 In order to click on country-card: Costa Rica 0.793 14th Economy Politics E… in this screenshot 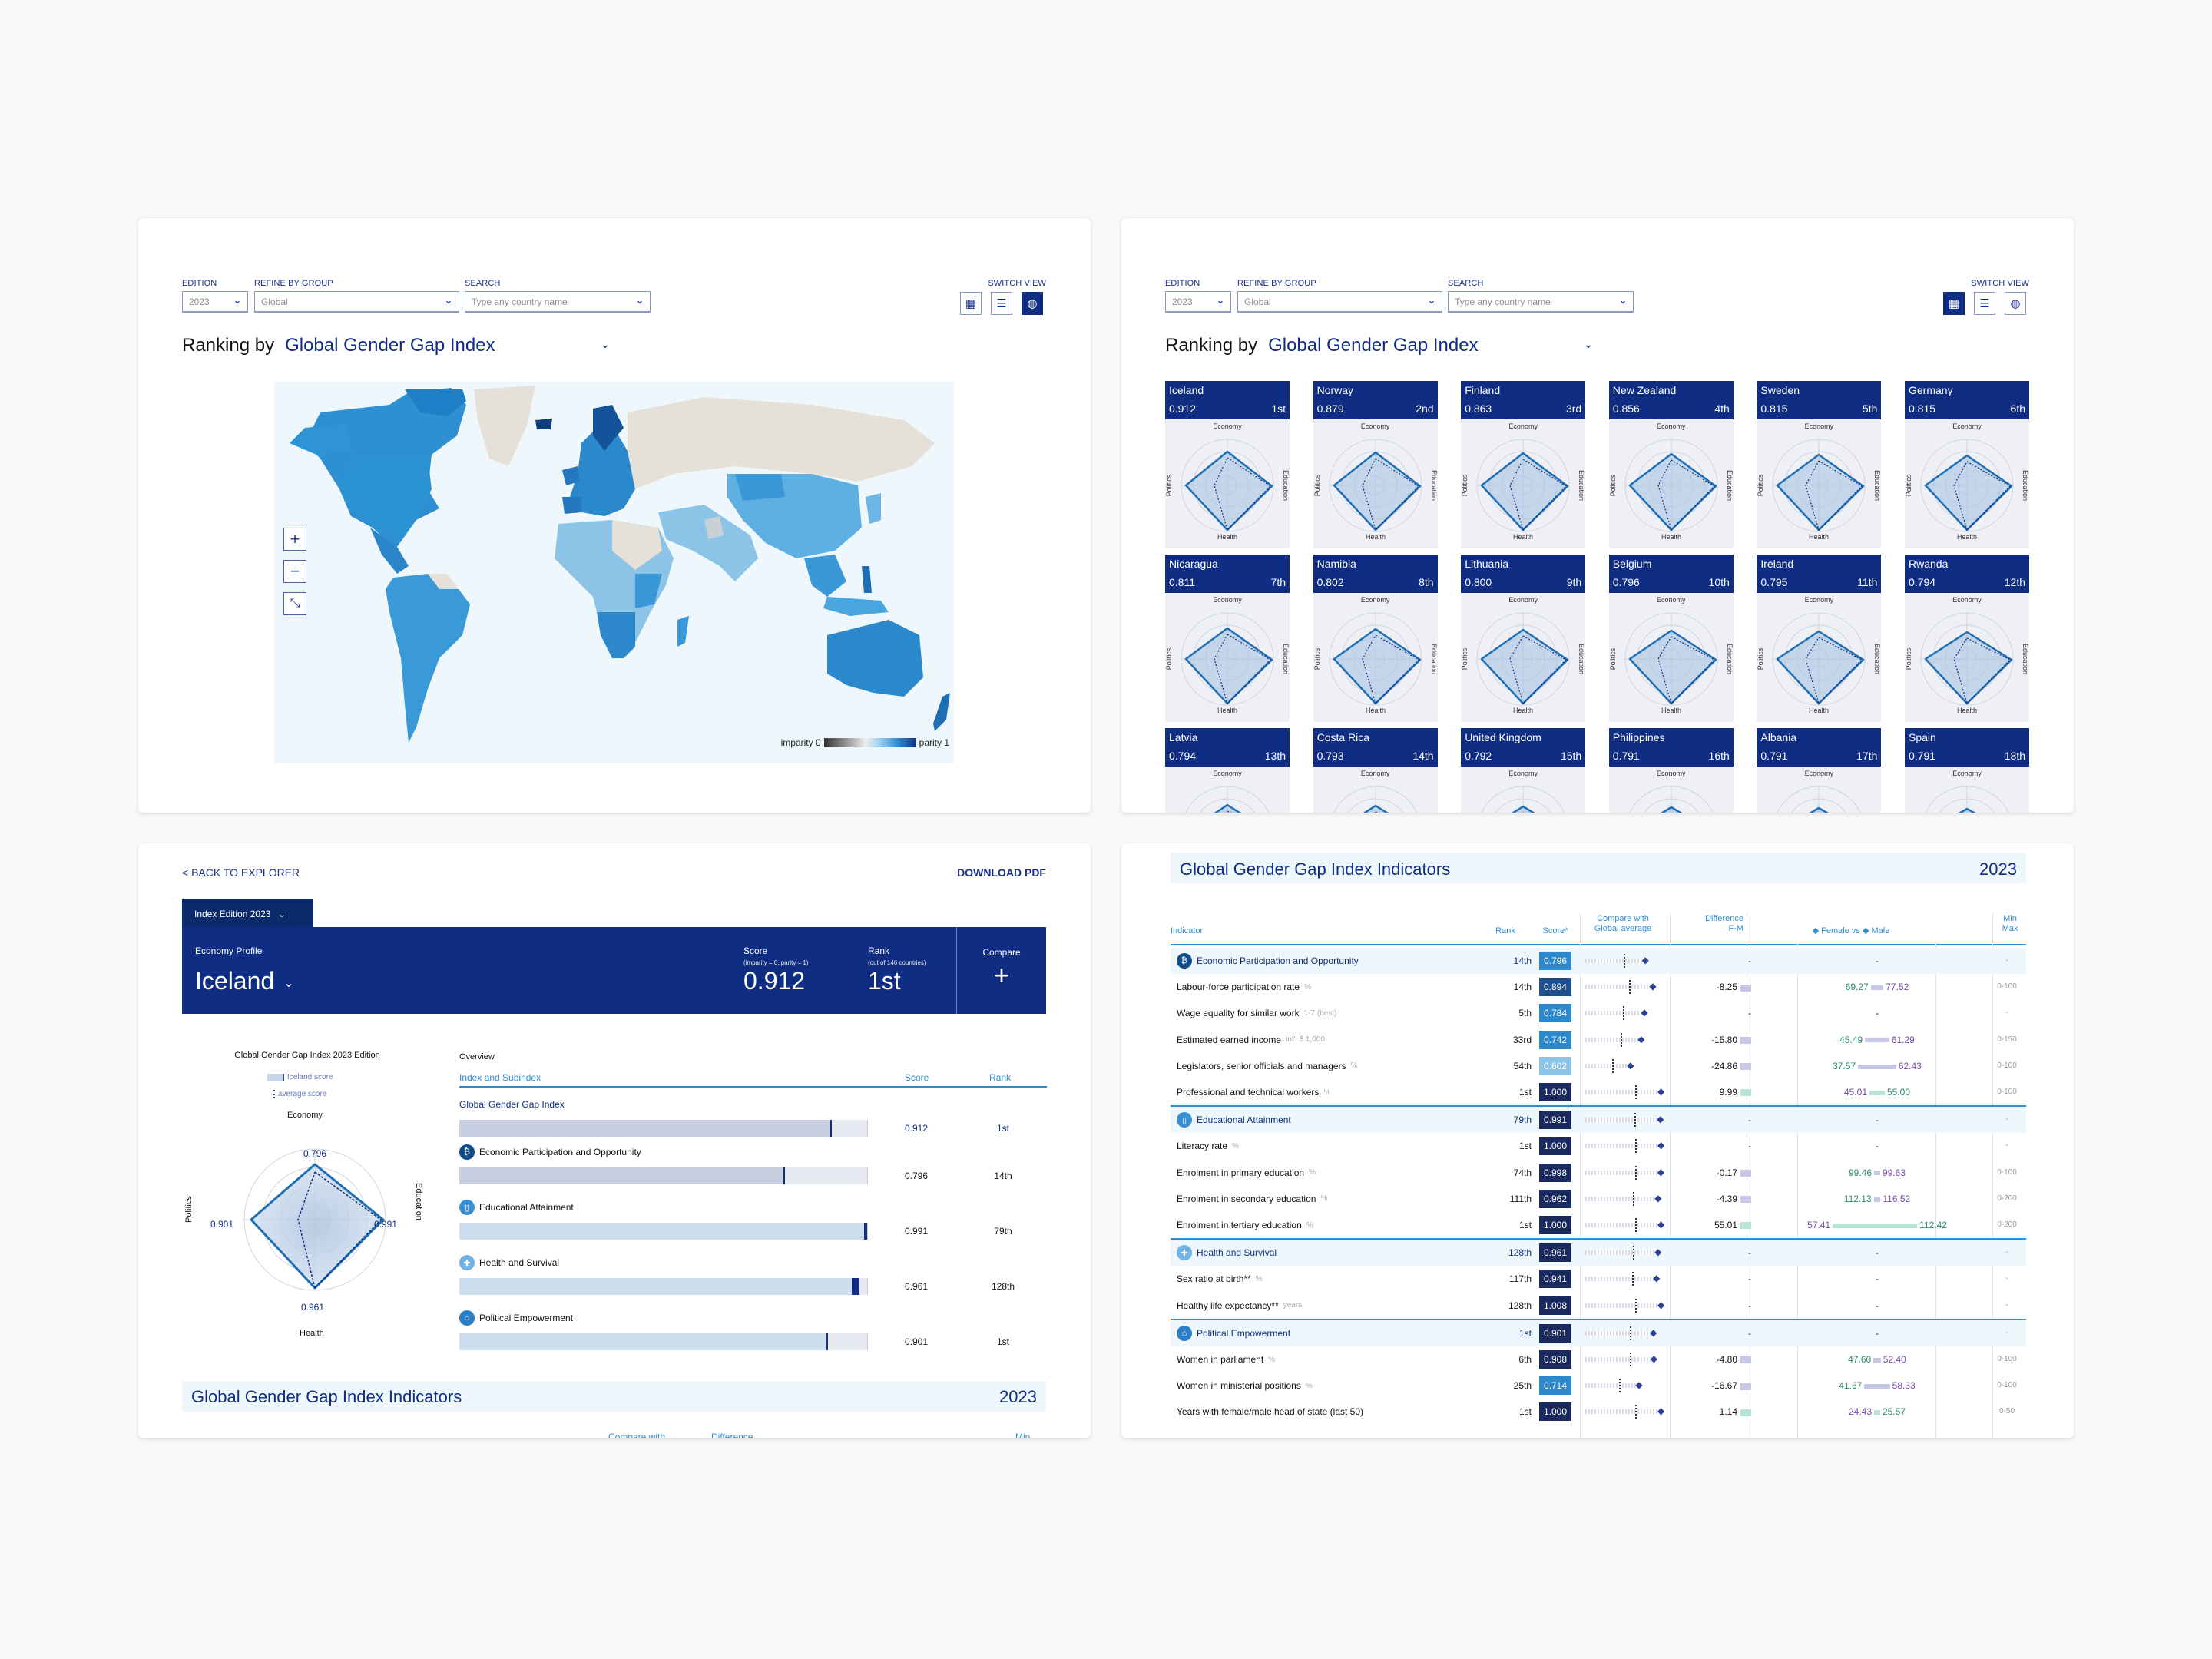, I will do `click(1375, 770)`.